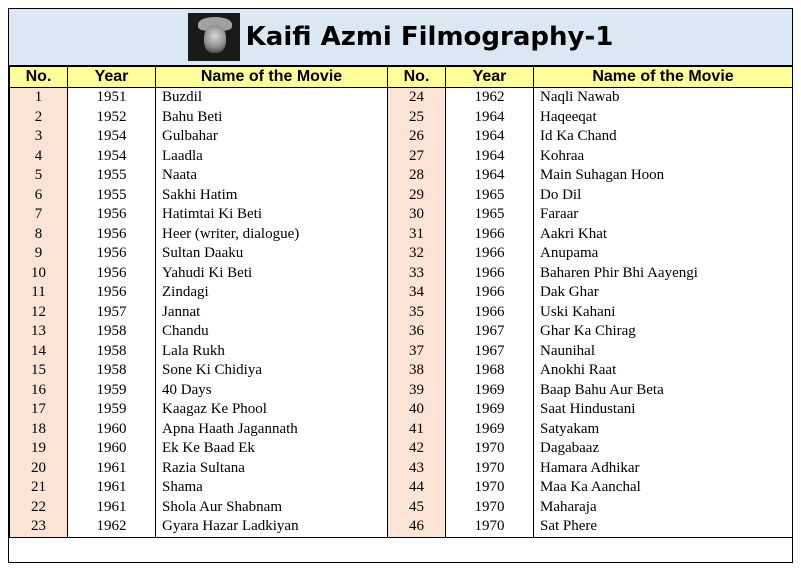  Describe the element at coordinates (271, 507) in the screenshot. I see `row-movie-name: Shola Aur Shabnam` at that location.